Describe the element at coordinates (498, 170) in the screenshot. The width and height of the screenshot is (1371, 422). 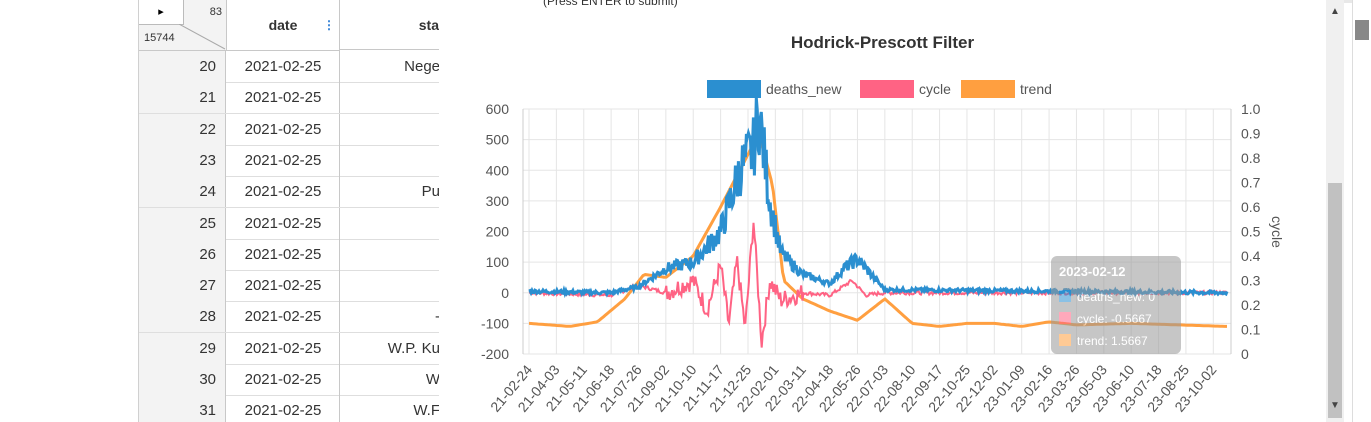
I see `y-left-tick-label: 400` at that location.